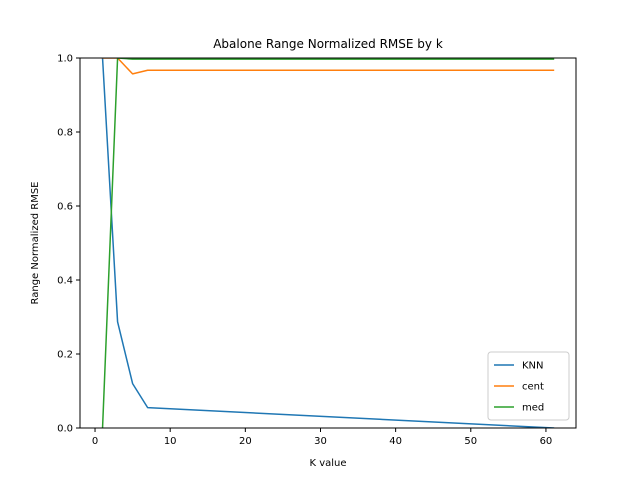 The height and width of the screenshot is (480, 640). What do you see at coordinates (395, 441) in the screenshot?
I see `x-tick-label: 40` at bounding box center [395, 441].